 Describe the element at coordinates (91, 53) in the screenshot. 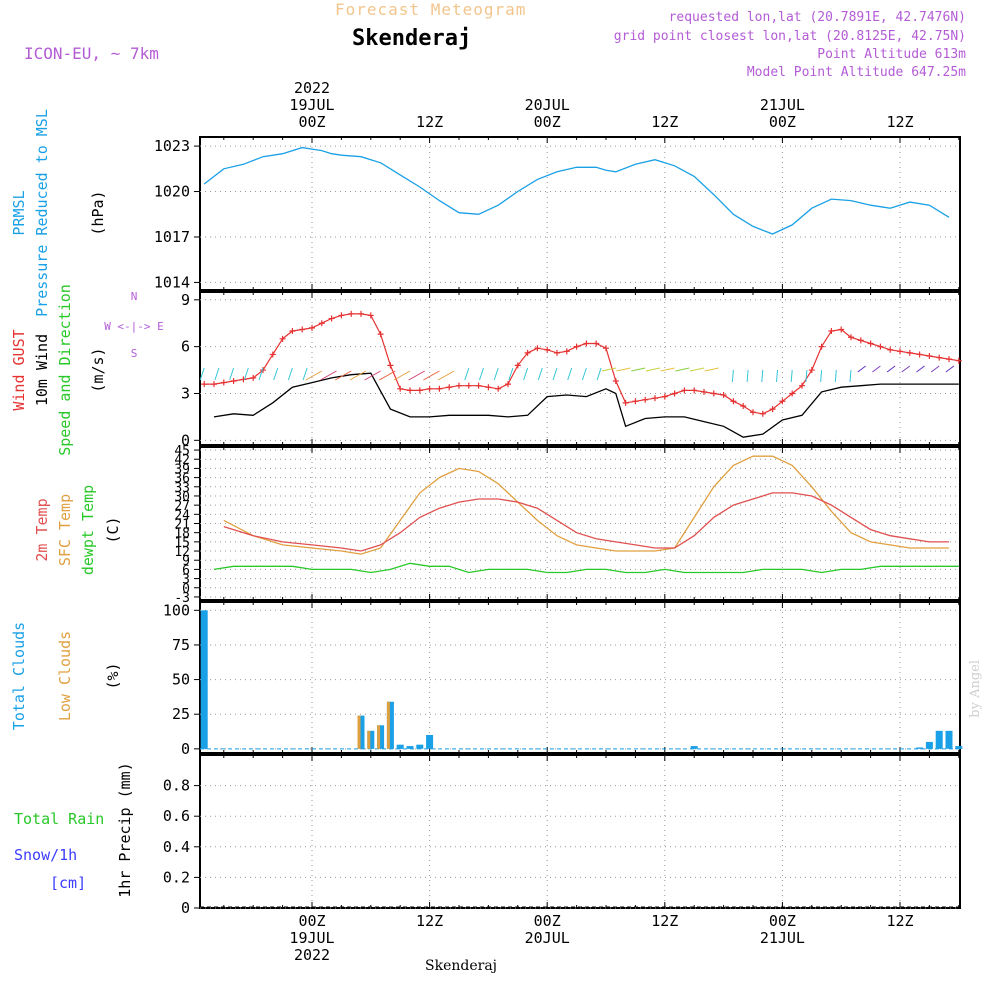

I see `model-label: ICON-EU, ~ 7km` at that location.